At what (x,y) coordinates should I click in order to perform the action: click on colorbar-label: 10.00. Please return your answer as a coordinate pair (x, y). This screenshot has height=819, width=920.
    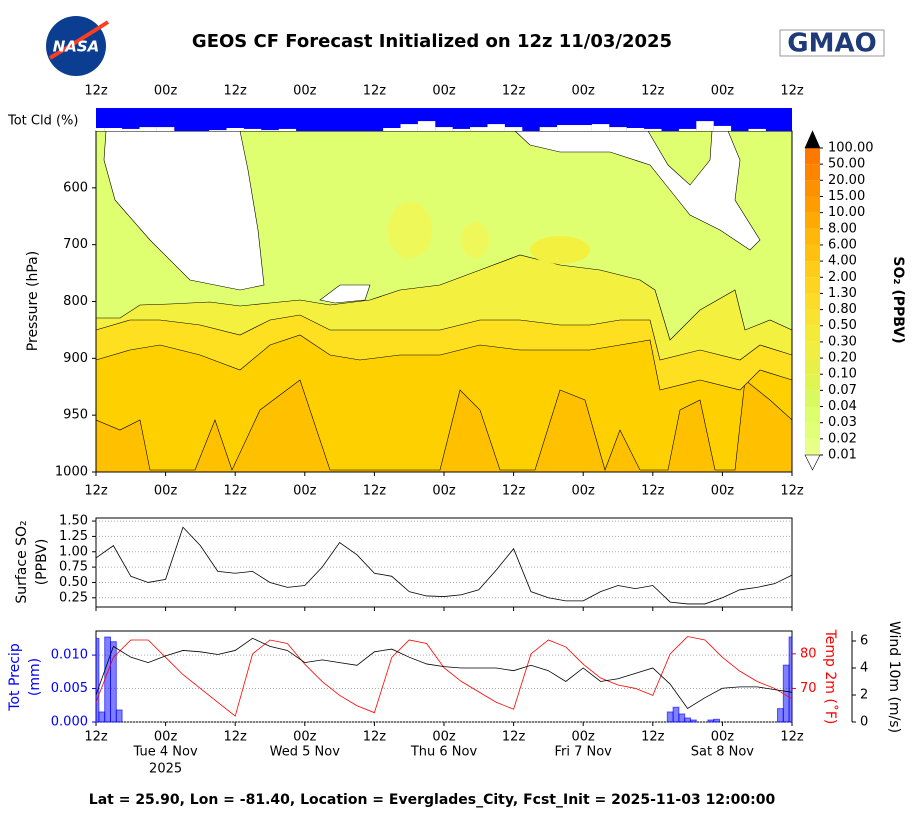
    Looking at the image, I should click on (846, 212).